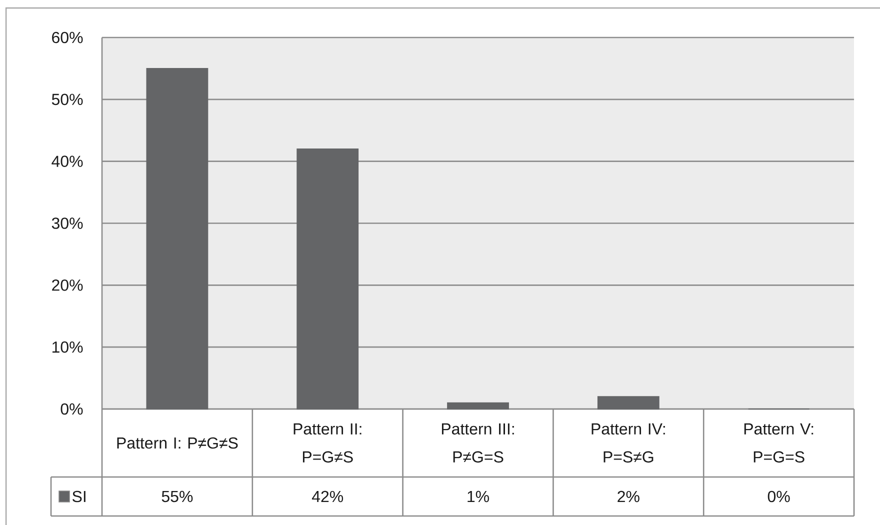 This screenshot has width=880, height=525. I want to click on y-tick-label: 0%, so click(71, 409).